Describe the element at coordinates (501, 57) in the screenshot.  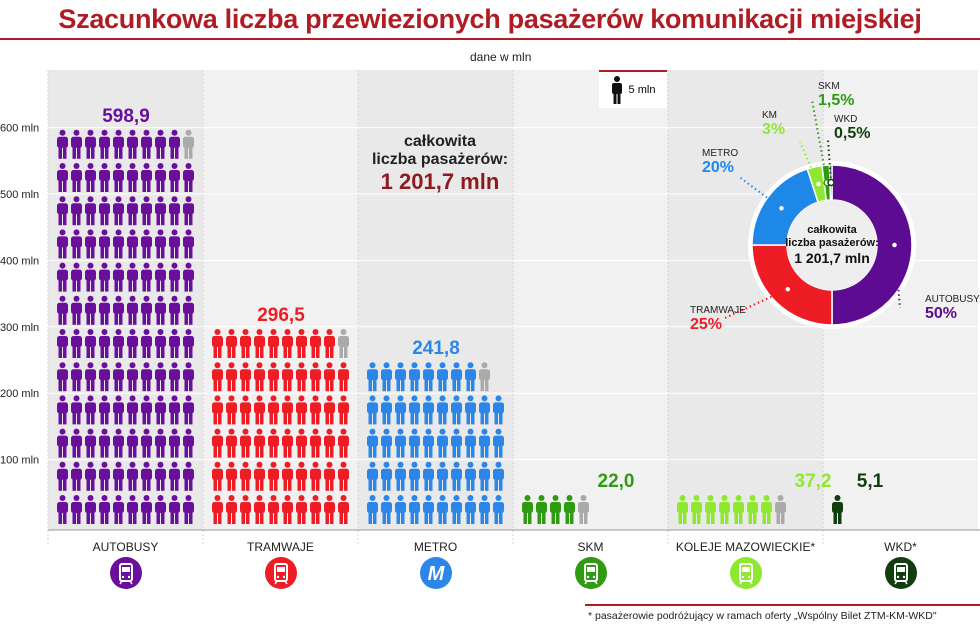
I see `unit-note: dane w mln` at that location.